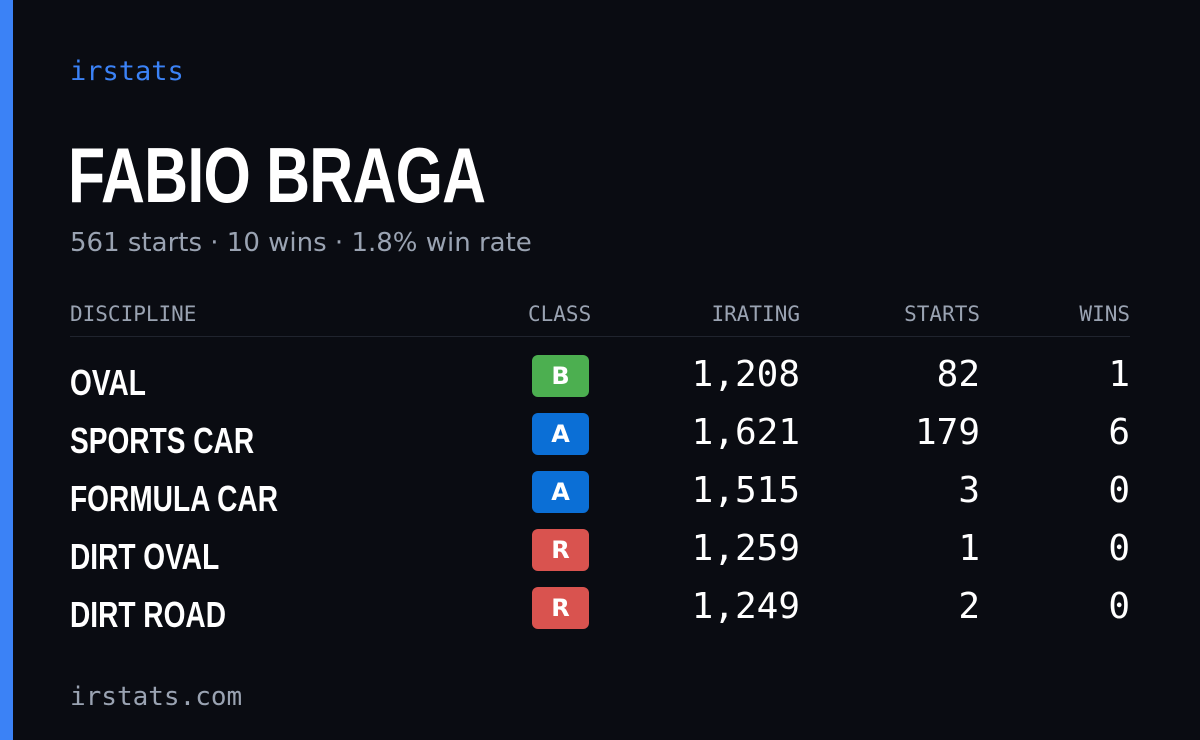 Image resolution: width=1200 pixels, height=740 pixels. Describe the element at coordinates (969, 490) in the screenshot. I see `starts-value: 3` at that location.